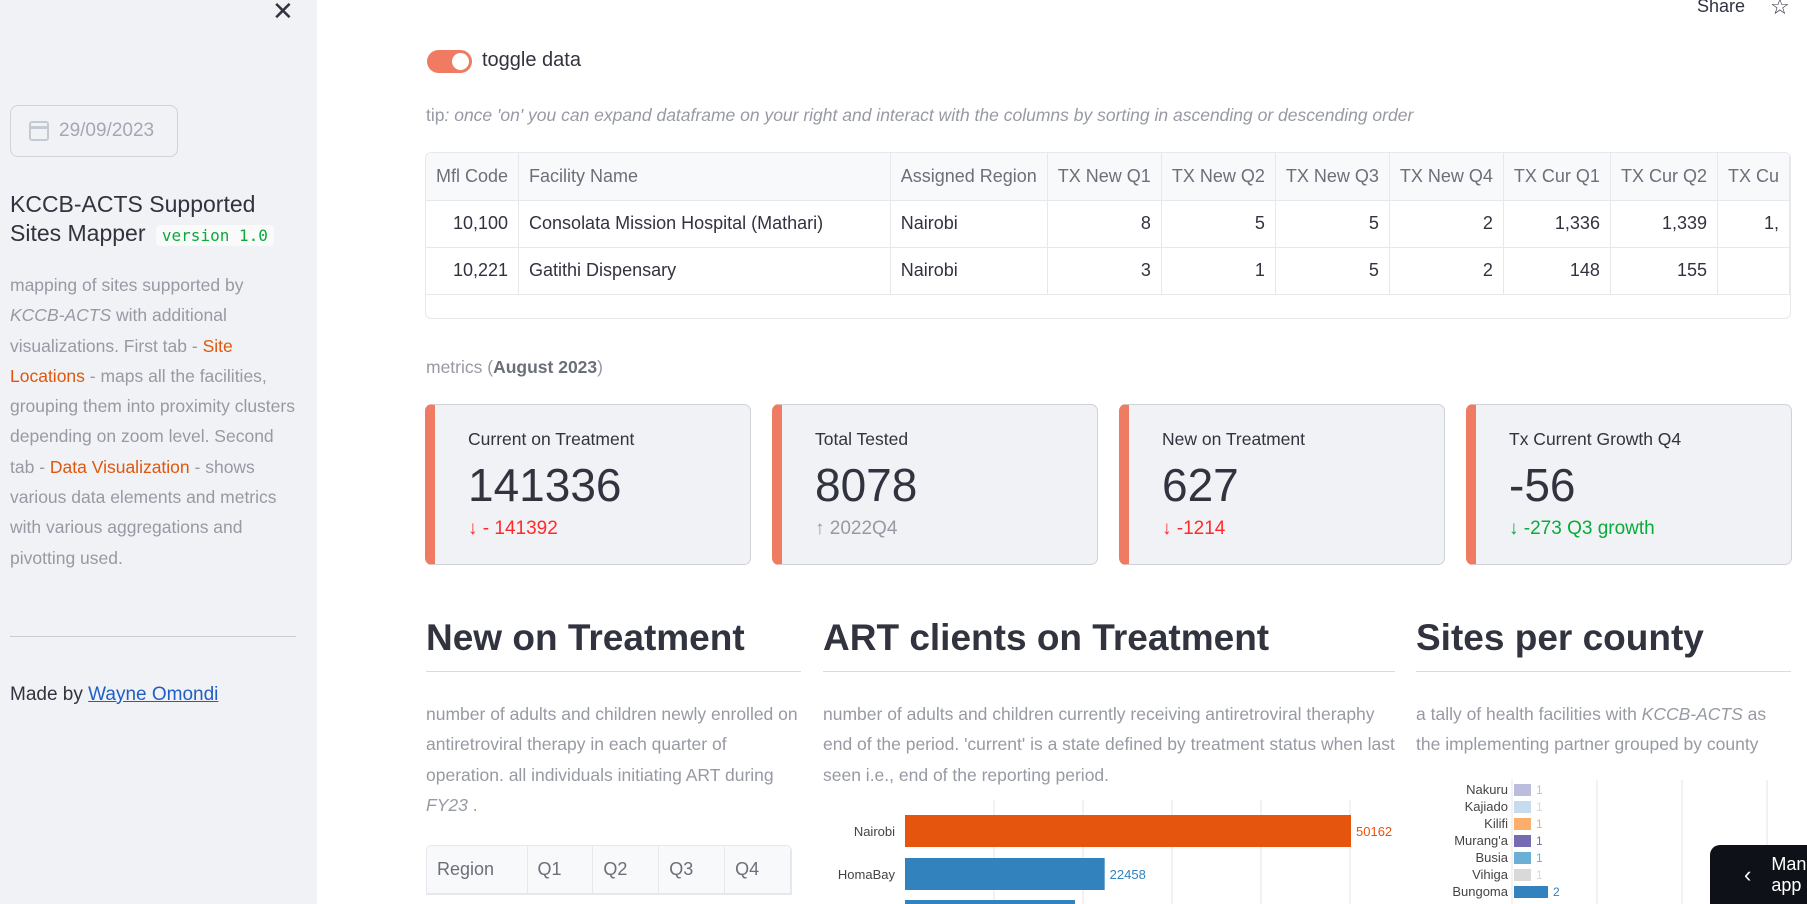 The image size is (1807, 904). What do you see at coordinates (1496, 823) in the screenshot?
I see `category-label: Kilifi` at bounding box center [1496, 823].